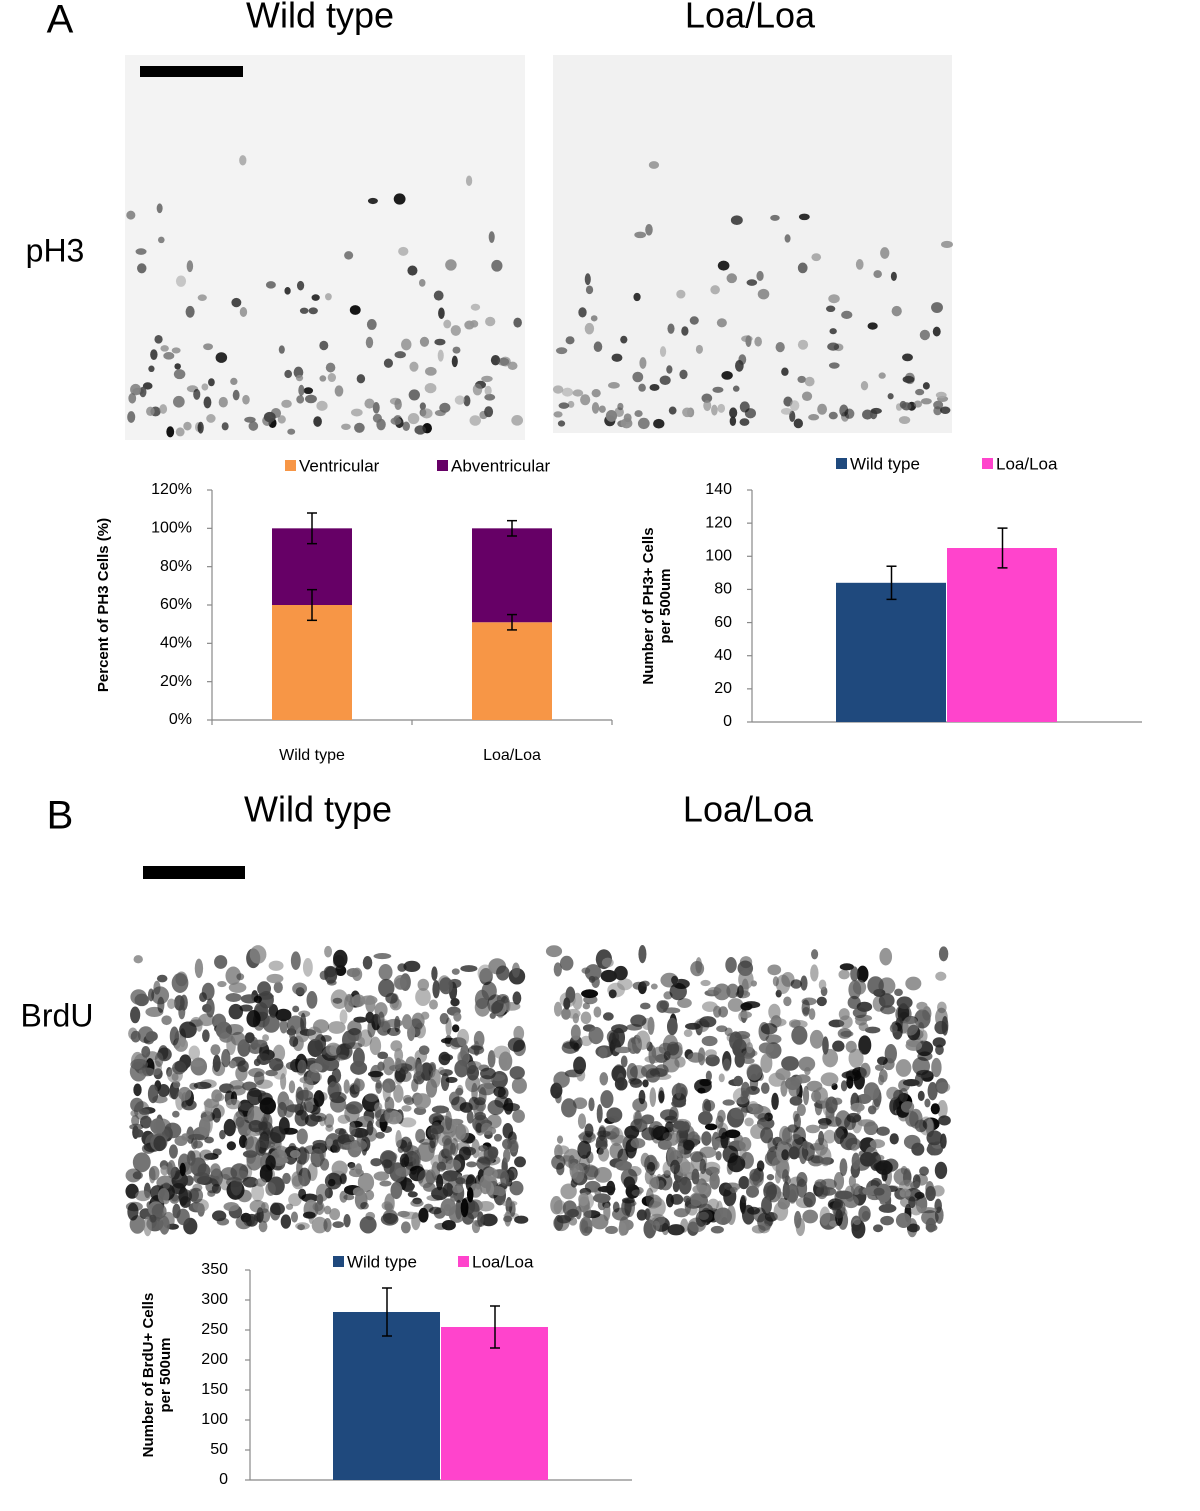 The image size is (1200, 1511). What do you see at coordinates (382, 1261) in the screenshot?
I see `legend-label: Wild type` at bounding box center [382, 1261].